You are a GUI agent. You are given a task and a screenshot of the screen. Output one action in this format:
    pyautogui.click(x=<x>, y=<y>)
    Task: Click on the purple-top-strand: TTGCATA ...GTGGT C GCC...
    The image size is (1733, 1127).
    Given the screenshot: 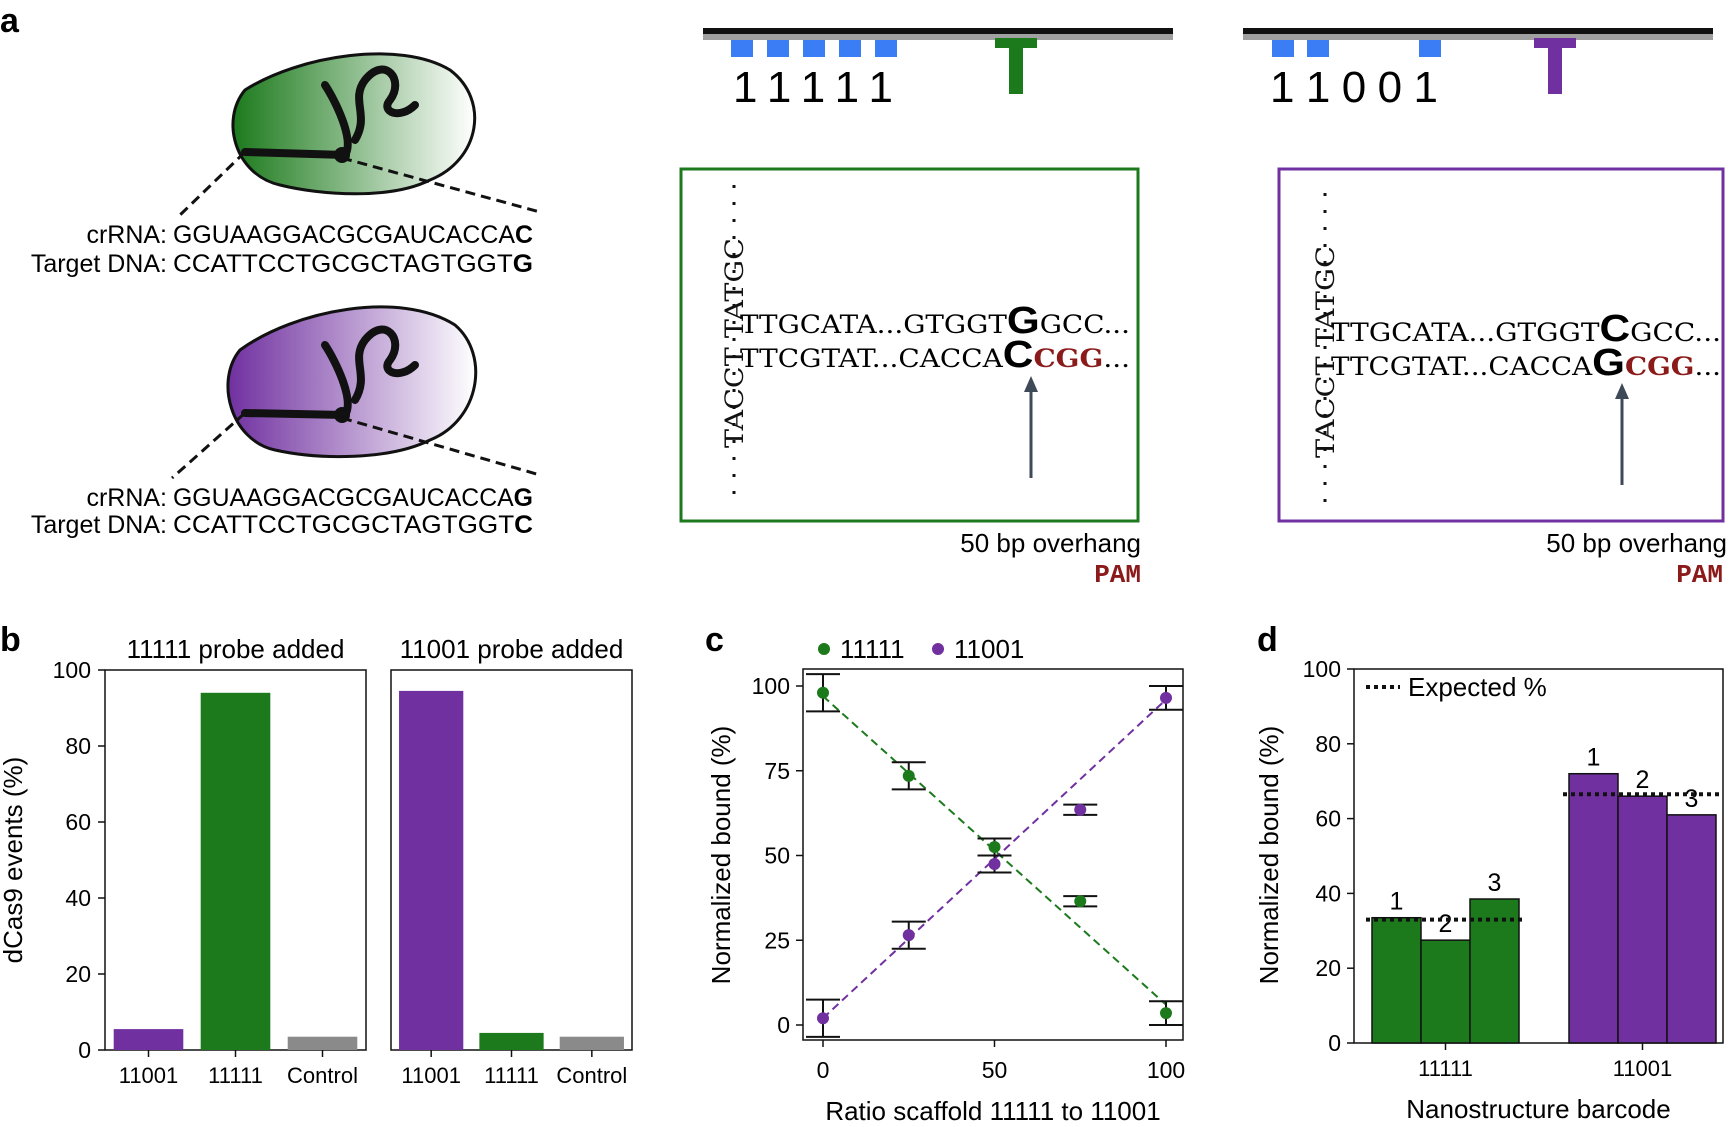 What is the action you would take?
    pyautogui.click(x=1526, y=329)
    